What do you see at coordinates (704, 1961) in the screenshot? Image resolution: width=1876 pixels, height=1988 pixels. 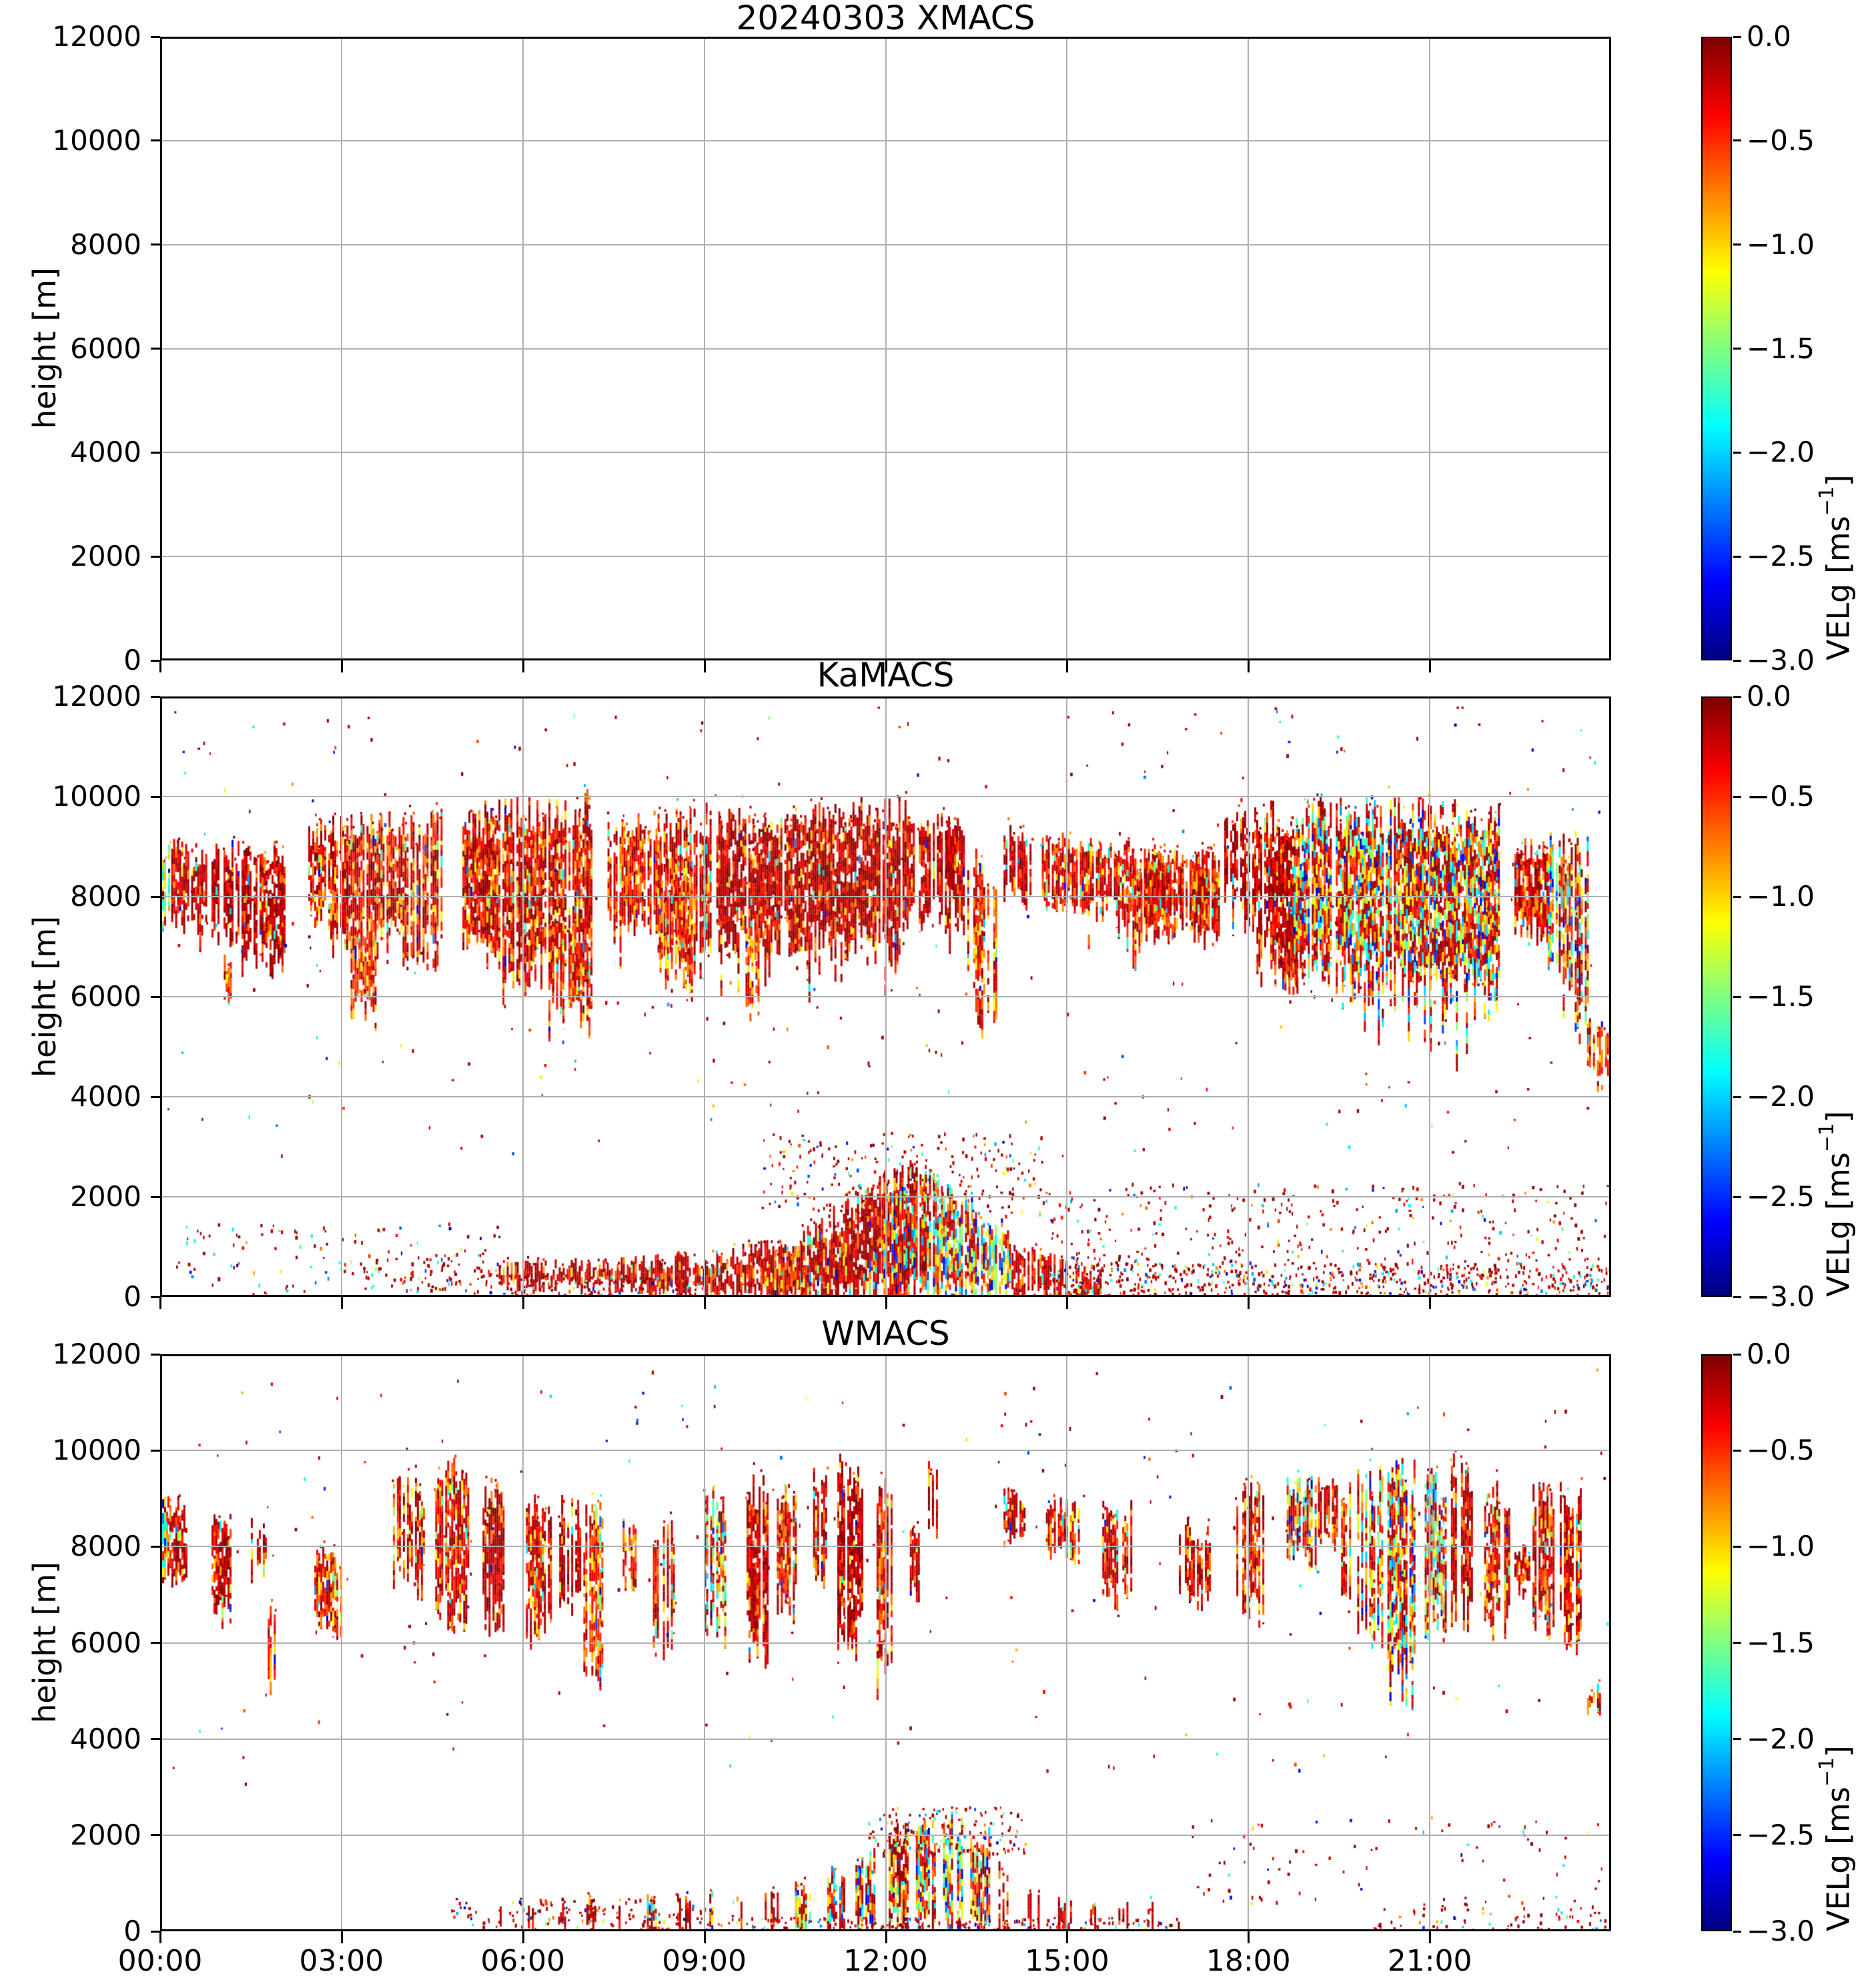 I see `x-tick-label: 09:00` at bounding box center [704, 1961].